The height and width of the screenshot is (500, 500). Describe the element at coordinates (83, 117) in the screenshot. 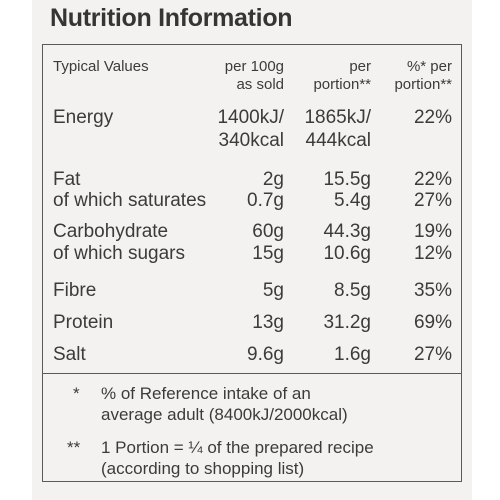

I see `row-label-energy: Energy` at that location.